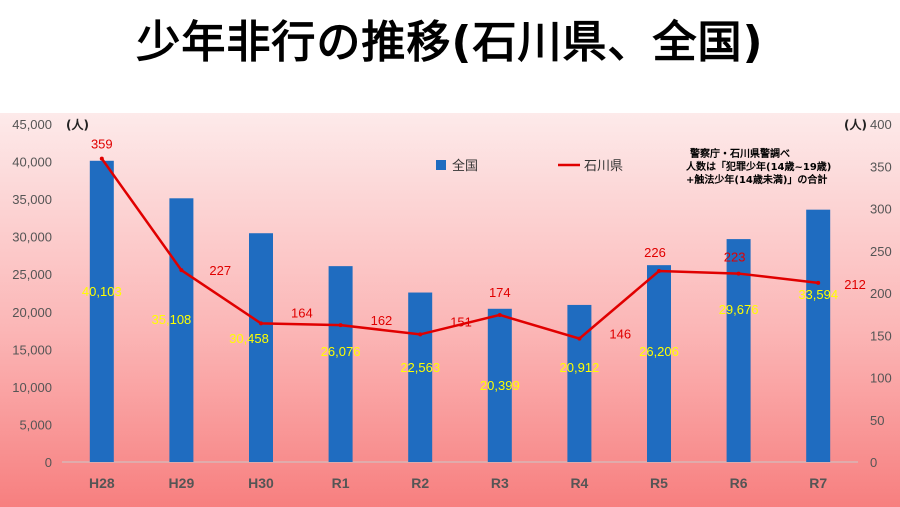 This screenshot has width=900, height=507. Describe the element at coordinates (77, 124) in the screenshot. I see `left-axis-unit: (人)` at that location.